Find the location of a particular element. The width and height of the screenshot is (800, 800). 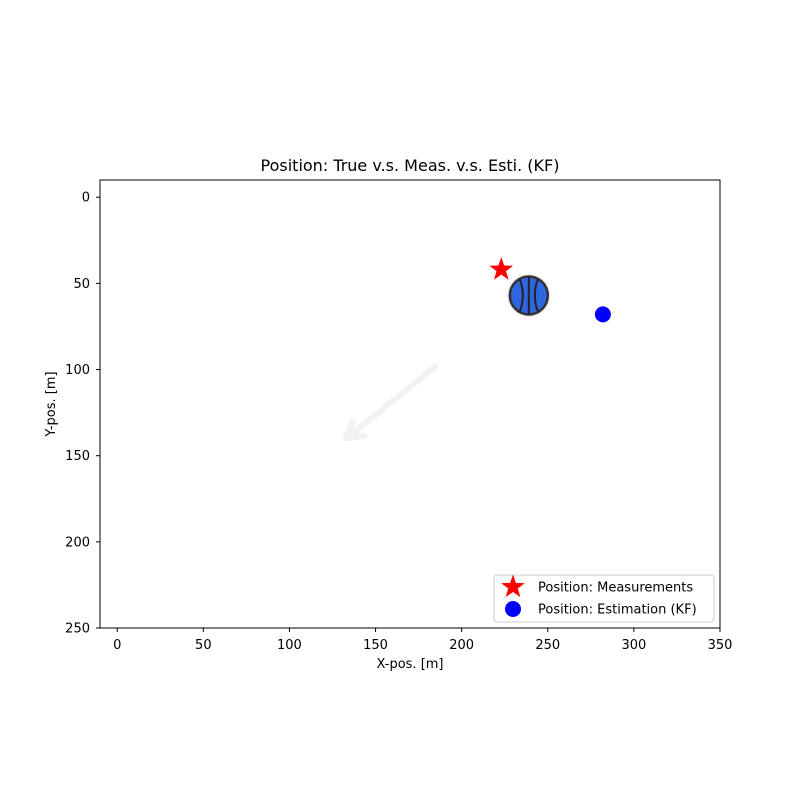

x-axis-ticks: 0 50 100 150 200 250 300 350 is located at coordinates (422, 640).